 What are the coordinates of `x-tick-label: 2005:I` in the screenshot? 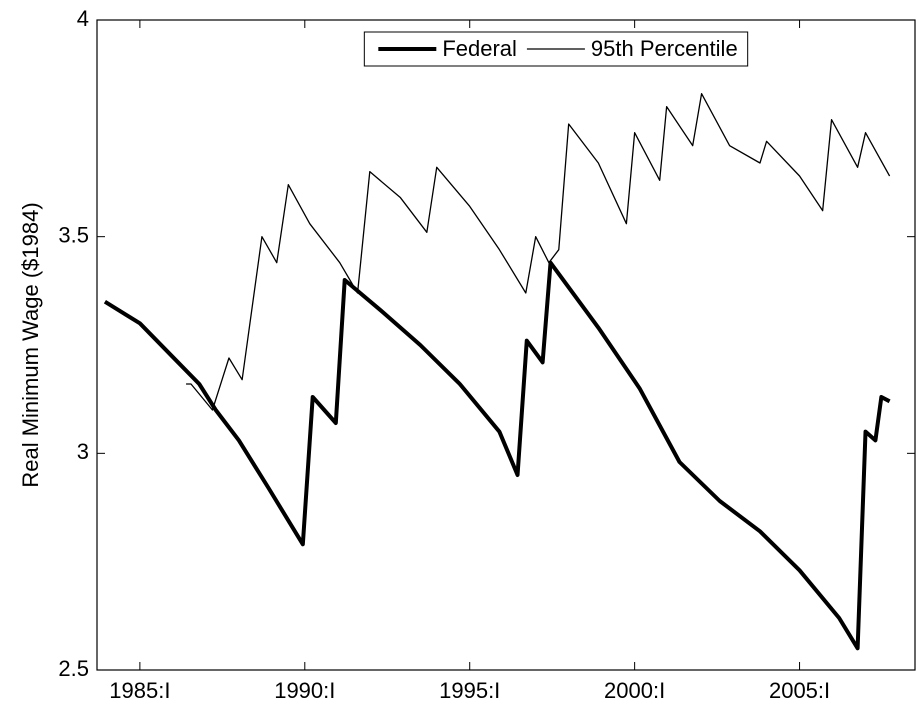 It's located at (799, 690).